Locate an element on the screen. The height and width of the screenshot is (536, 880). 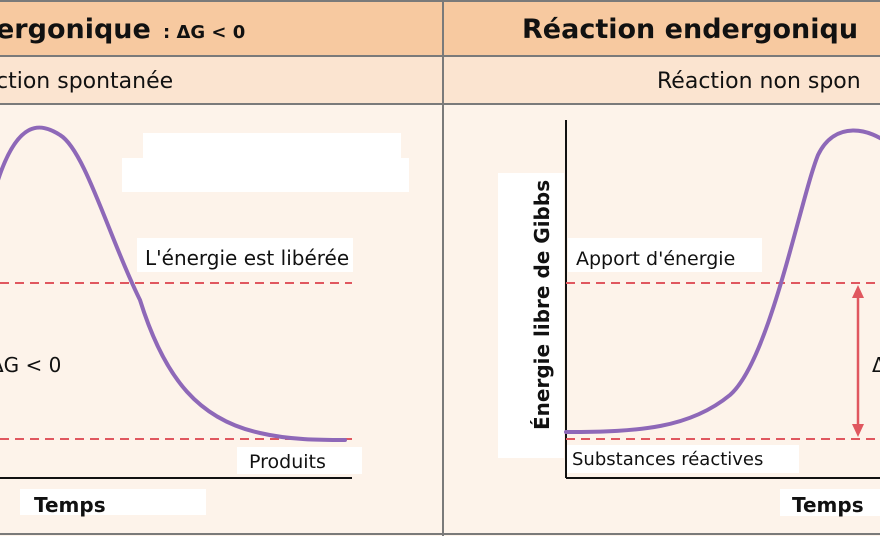
right-y-axis-label: Énergie libre de Gibbs is located at coordinates (542, 305).